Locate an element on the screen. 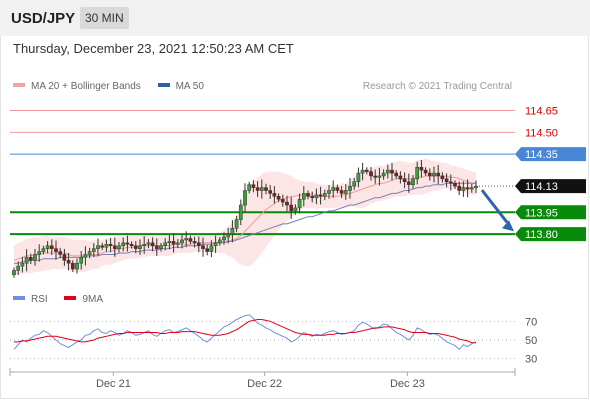  rsi-series-9ma is located at coordinates (245, 331).